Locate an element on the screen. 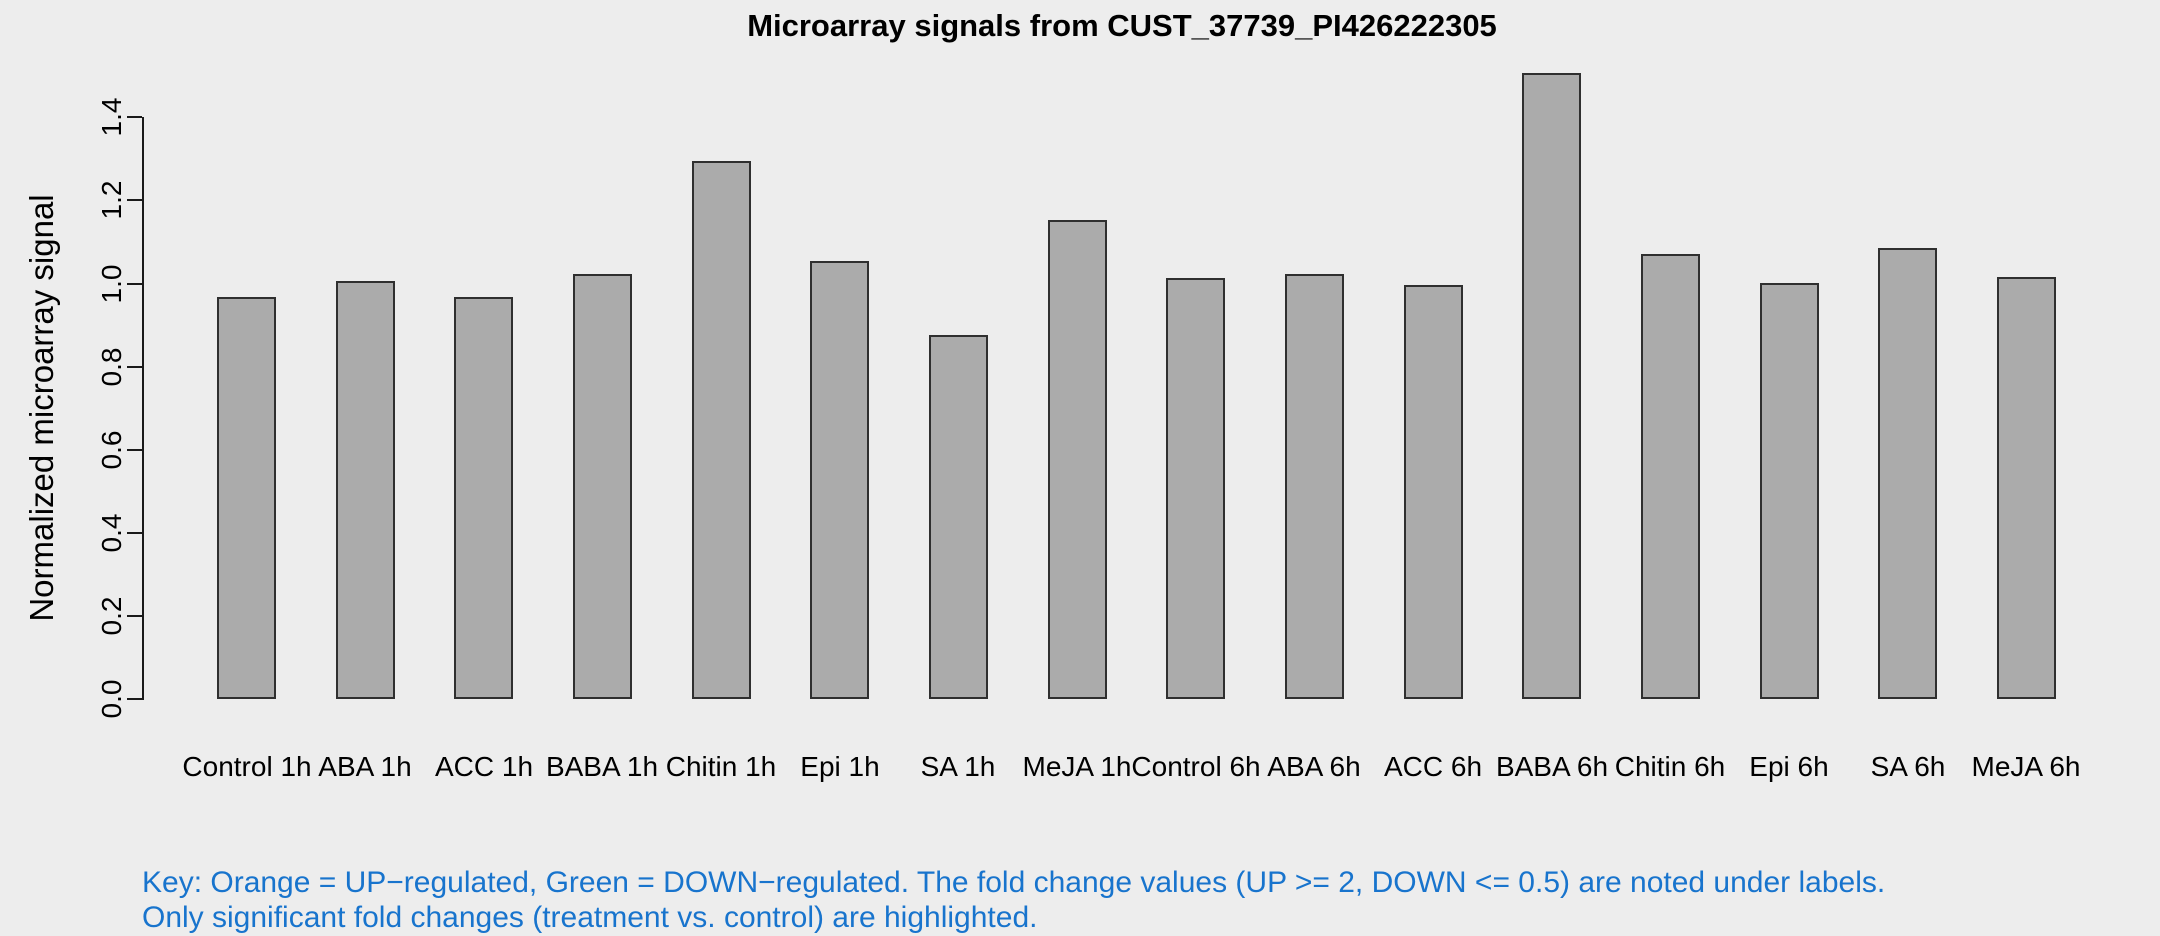  bar-control-6h is located at coordinates (1195, 488).